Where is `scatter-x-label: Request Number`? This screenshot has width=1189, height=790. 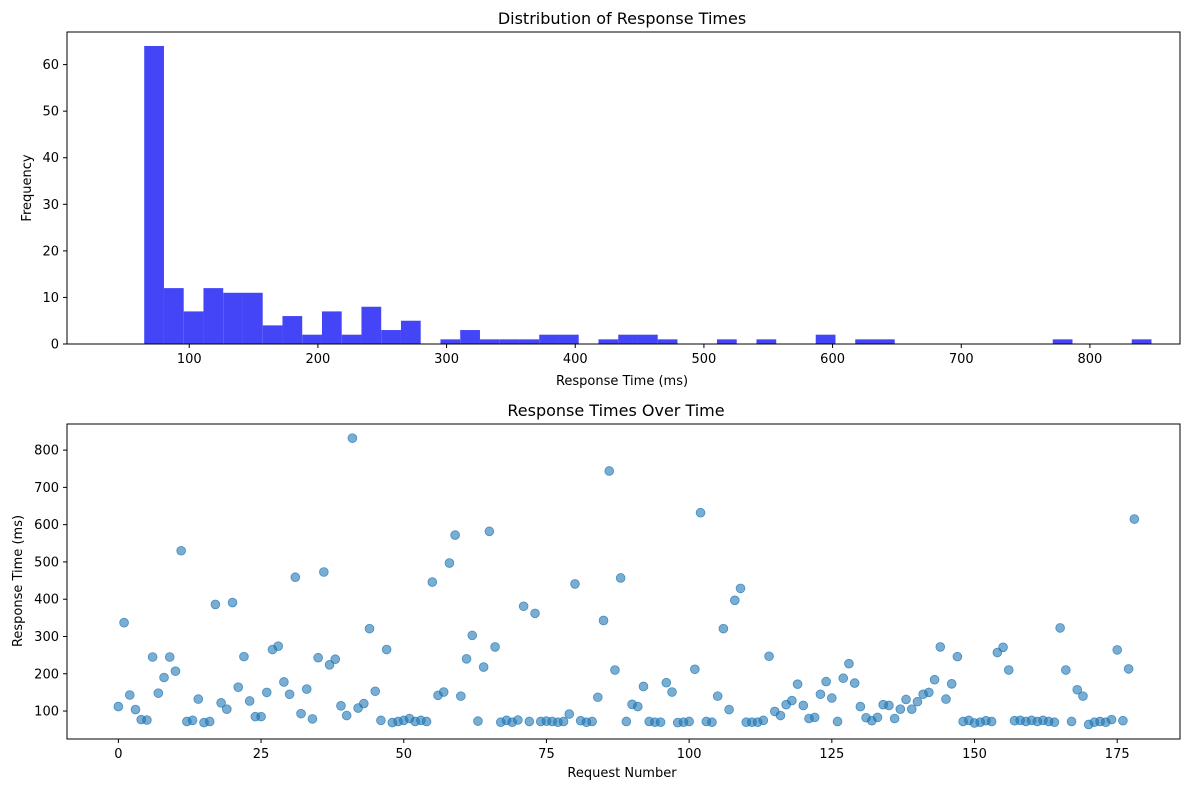 scatter-x-label: Request Number is located at coordinates (622, 773).